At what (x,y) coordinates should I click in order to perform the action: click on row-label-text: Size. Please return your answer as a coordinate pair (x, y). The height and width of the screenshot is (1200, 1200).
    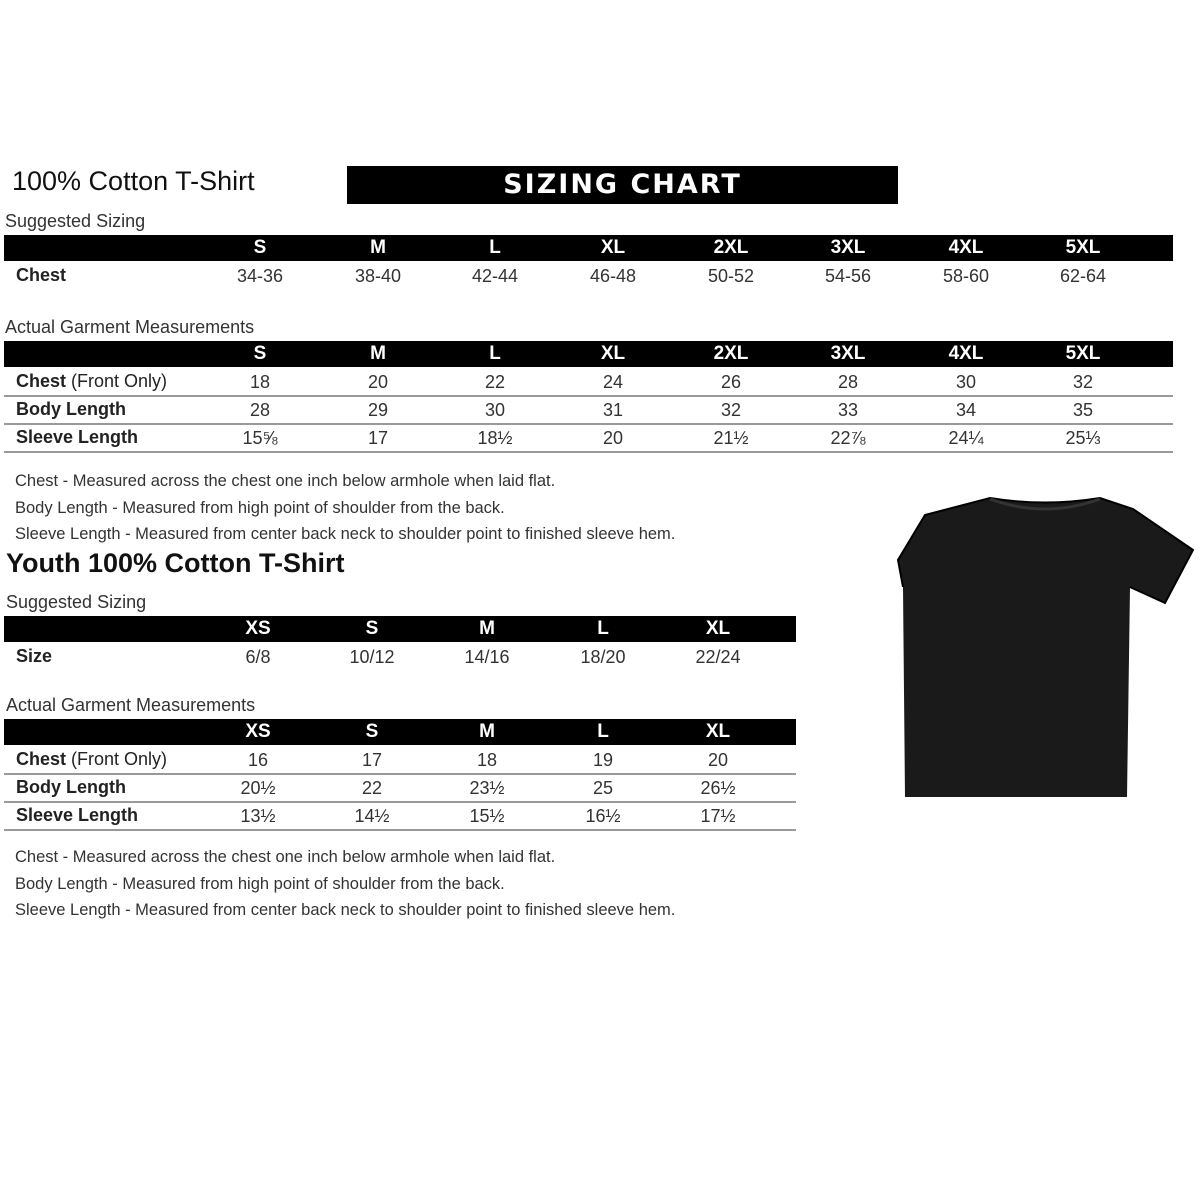
    Looking at the image, I should click on (34, 656).